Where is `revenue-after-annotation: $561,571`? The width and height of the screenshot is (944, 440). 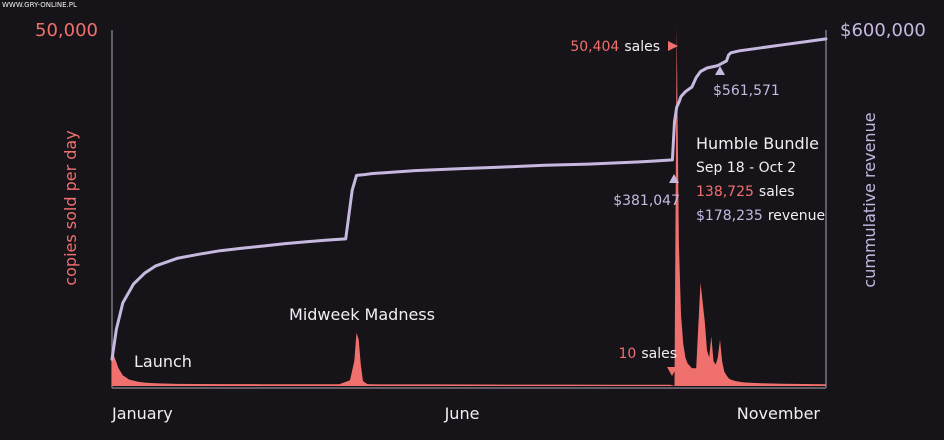
revenue-after-annotation: $561,571 is located at coordinates (746, 91).